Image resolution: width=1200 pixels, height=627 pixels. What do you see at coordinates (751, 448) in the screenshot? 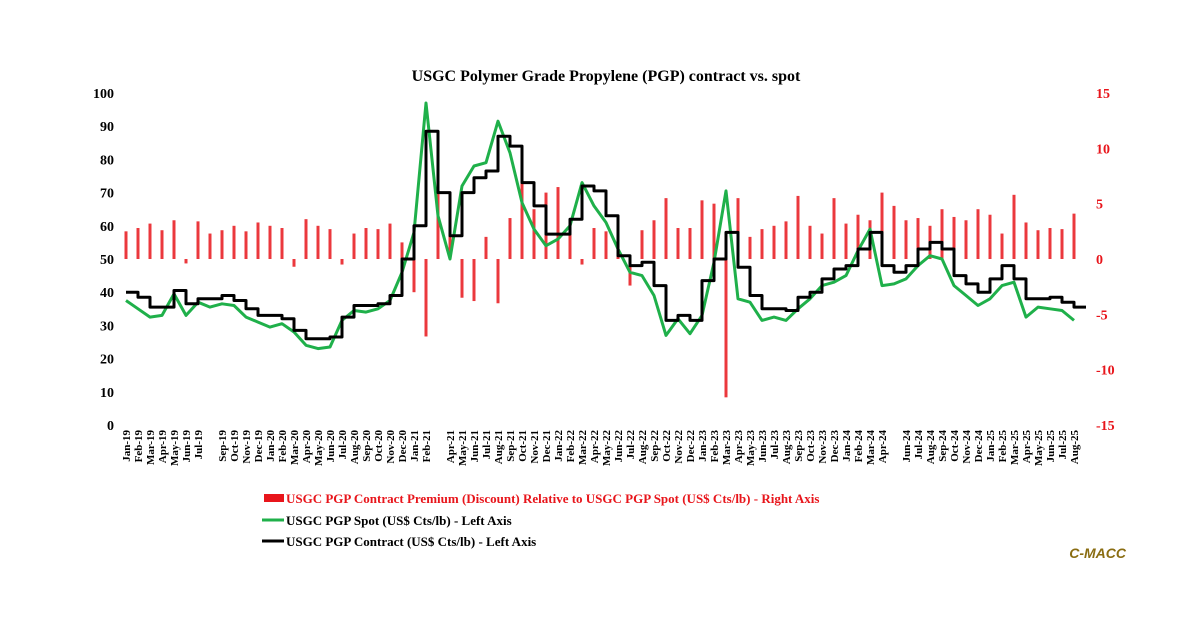
I see `x-tick-may-23: May-23` at bounding box center [751, 448].